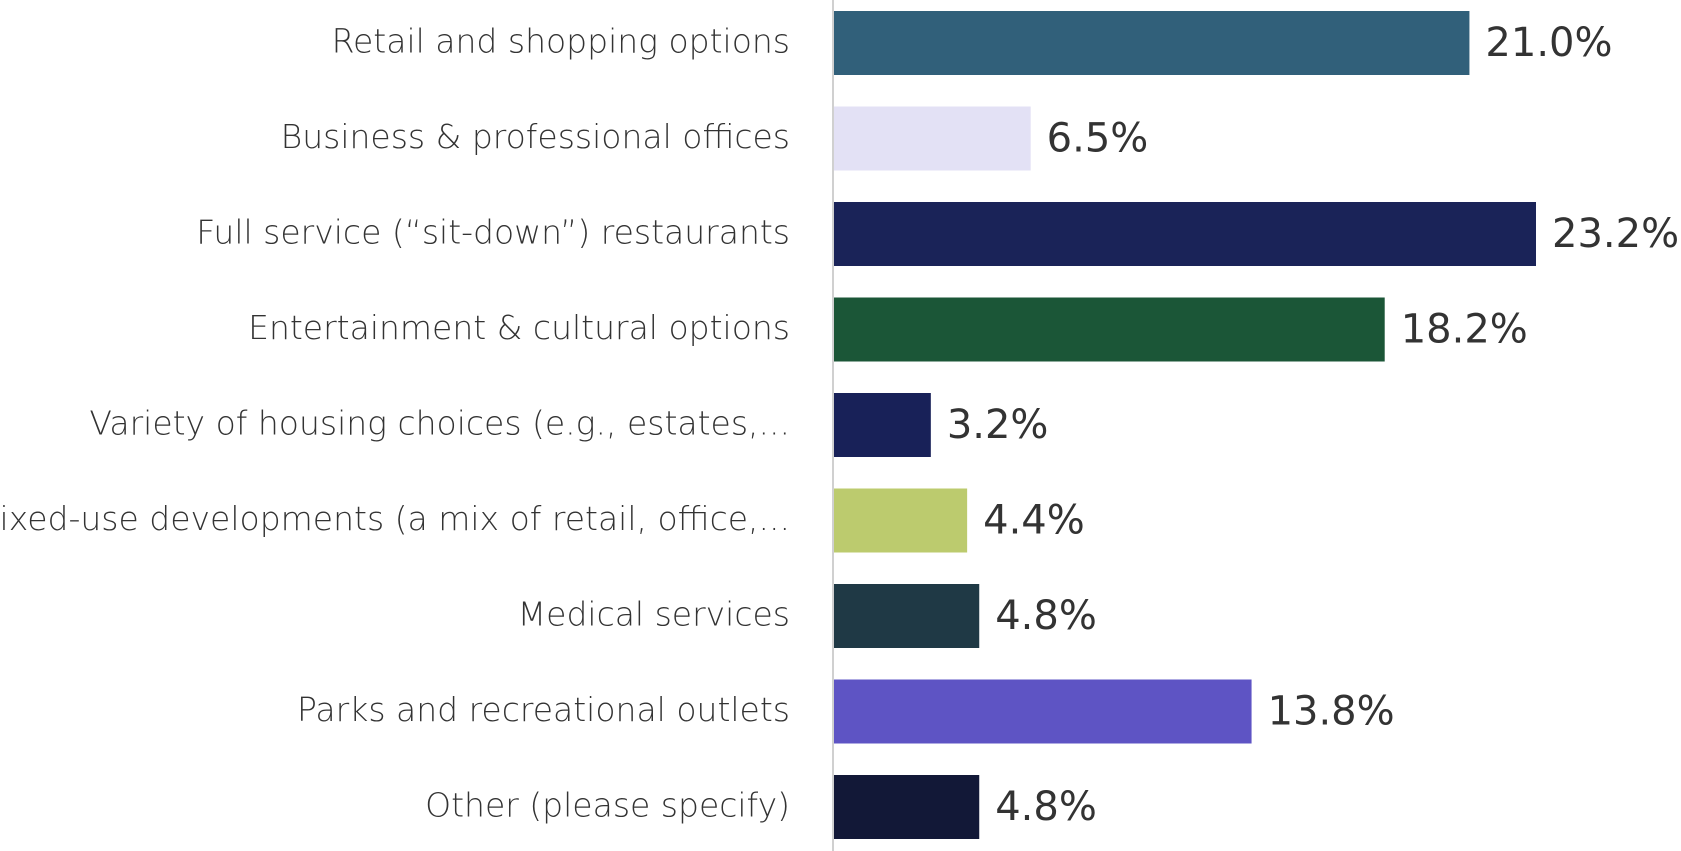  What do you see at coordinates (535, 136) in the screenshot?
I see `category-label: Business & professional offices` at bounding box center [535, 136].